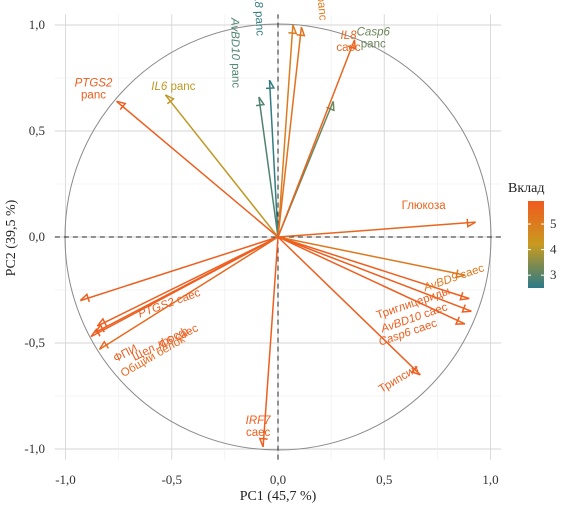 The image size is (564, 508). What do you see at coordinates (34, 448) in the screenshot?
I see `y-tick-label: -1,0` at bounding box center [34, 448].